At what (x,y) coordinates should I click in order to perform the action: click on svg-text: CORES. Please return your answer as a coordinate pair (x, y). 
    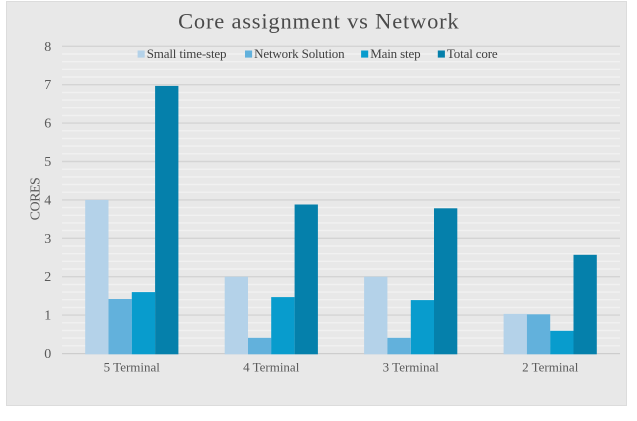
    Looking at the image, I should click on (35, 199).